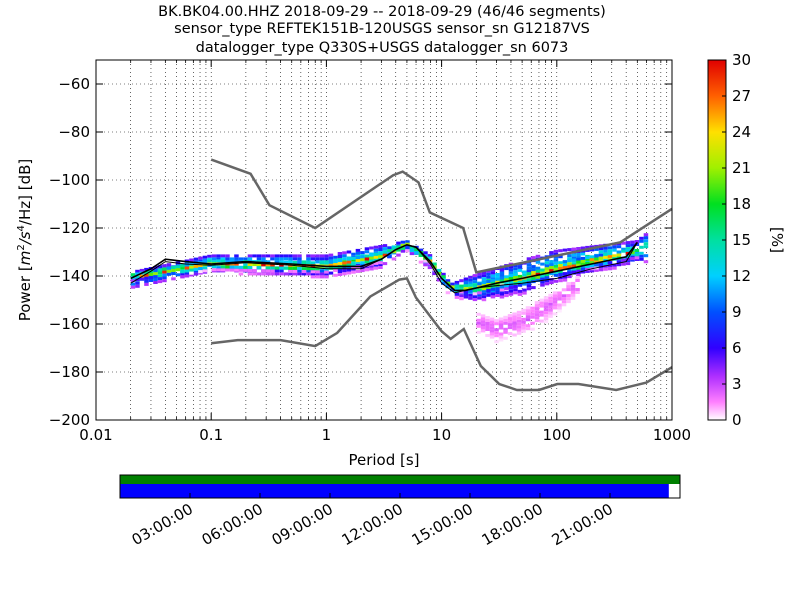 Image resolution: width=800 pixels, height=600 pixels. What do you see at coordinates (162, 524) in the screenshot?
I see `time-tick-label: 03:00:00` at bounding box center [162, 524].